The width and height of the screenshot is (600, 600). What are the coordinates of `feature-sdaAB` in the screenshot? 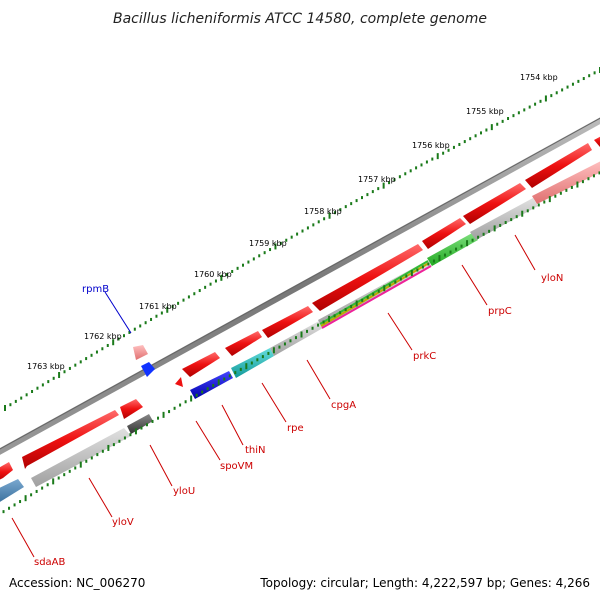 It's located at (12, 492).